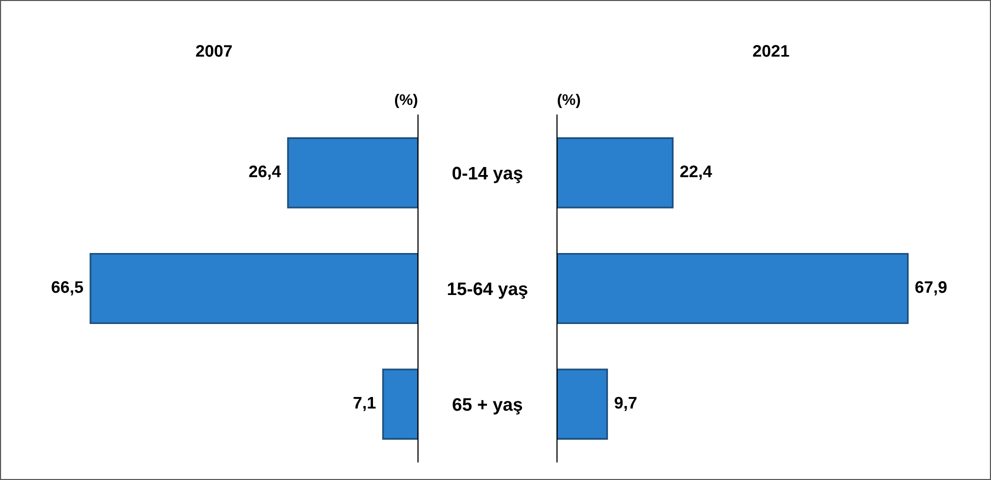 This screenshot has height=480, width=991. I want to click on data-label: 22,4, so click(696, 173).